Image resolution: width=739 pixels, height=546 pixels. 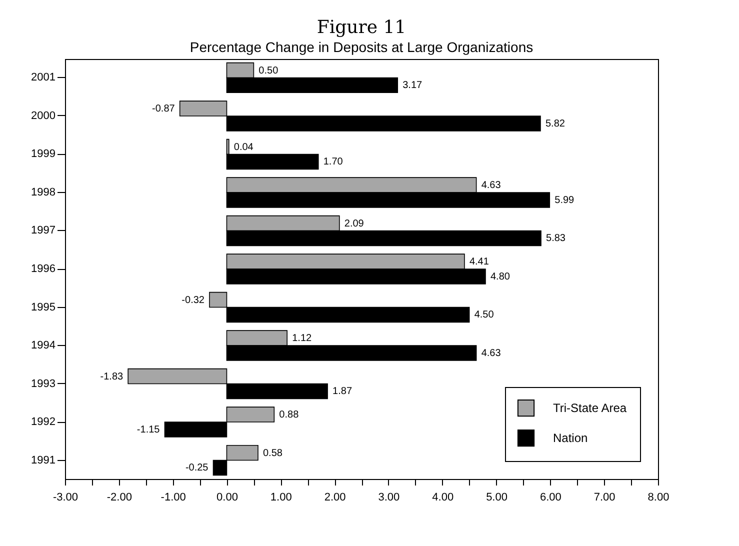 I want to click on data-label: 2.09, so click(x=354, y=224).